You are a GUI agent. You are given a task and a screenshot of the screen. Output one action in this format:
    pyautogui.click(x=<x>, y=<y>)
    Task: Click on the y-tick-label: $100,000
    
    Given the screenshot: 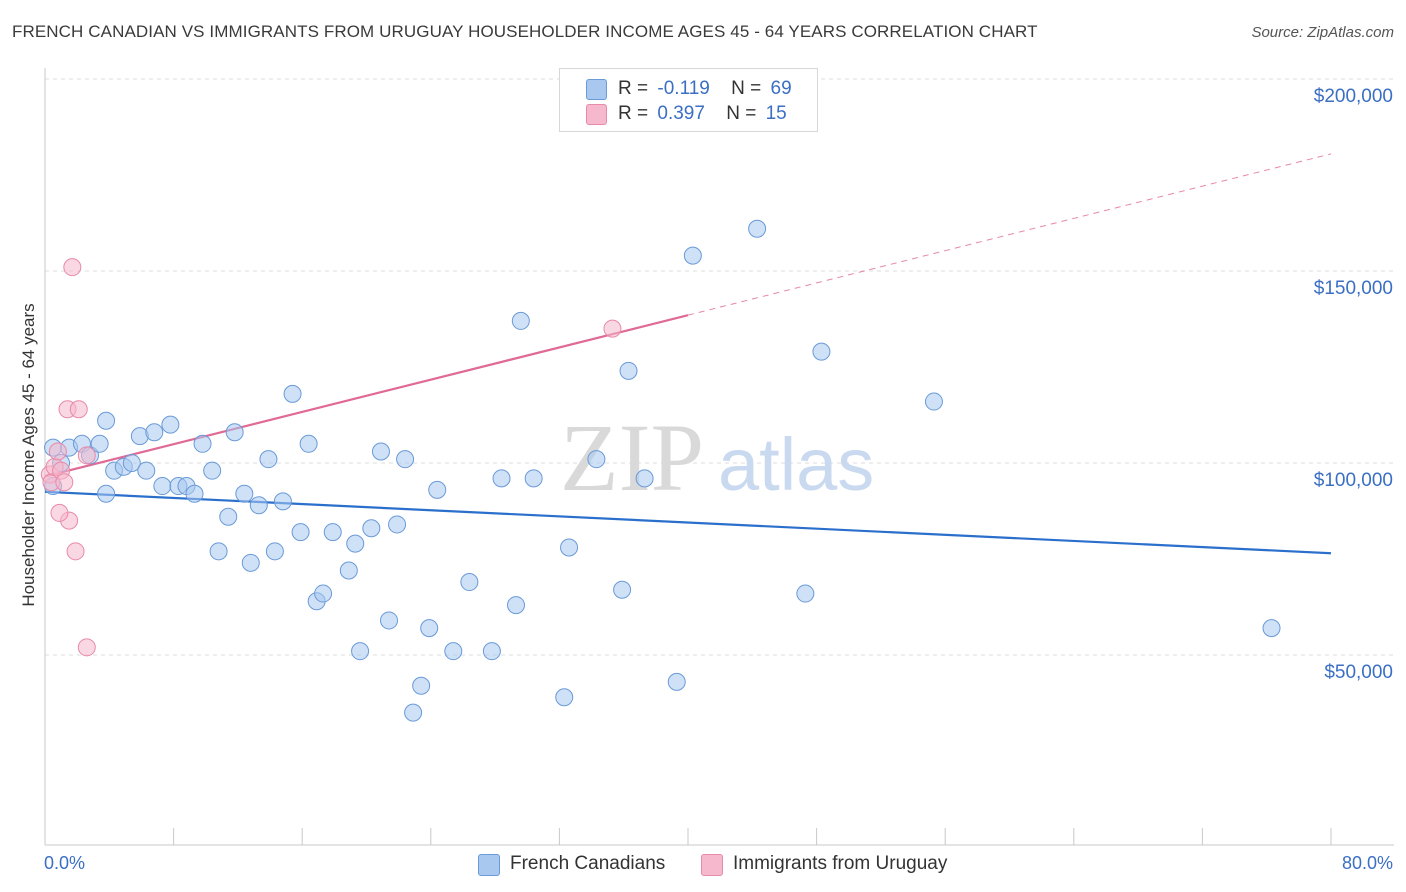 What is the action you would take?
    pyautogui.click(x=1353, y=480)
    